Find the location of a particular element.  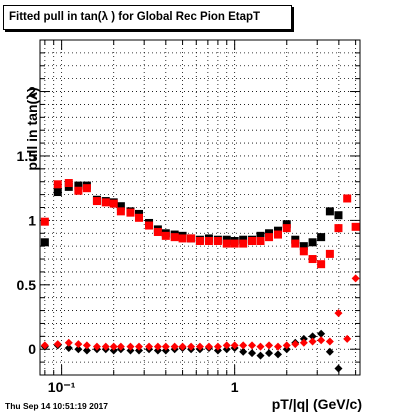

x-tick-label: 10⁻¹ is located at coordinates (62, 387).